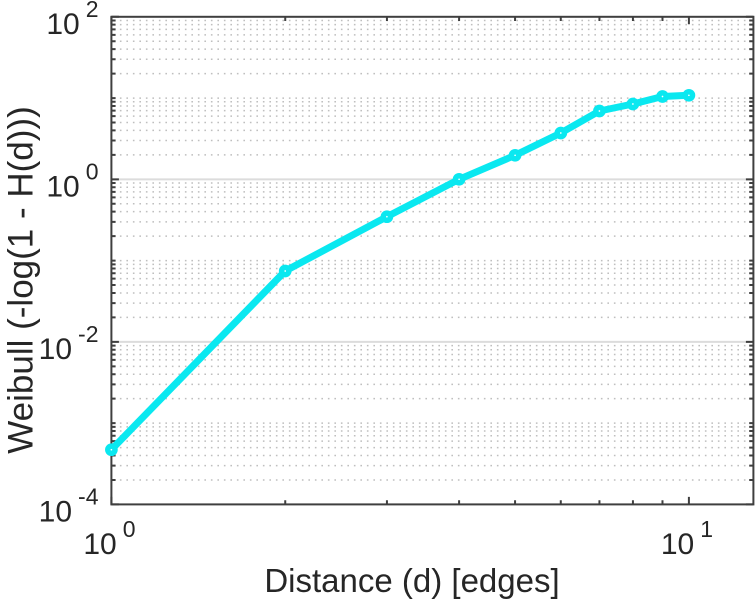  What do you see at coordinates (21, 279) in the screenshot?
I see `svg-text: Weibull (-log(1 - H(d)))` at bounding box center [21, 279].